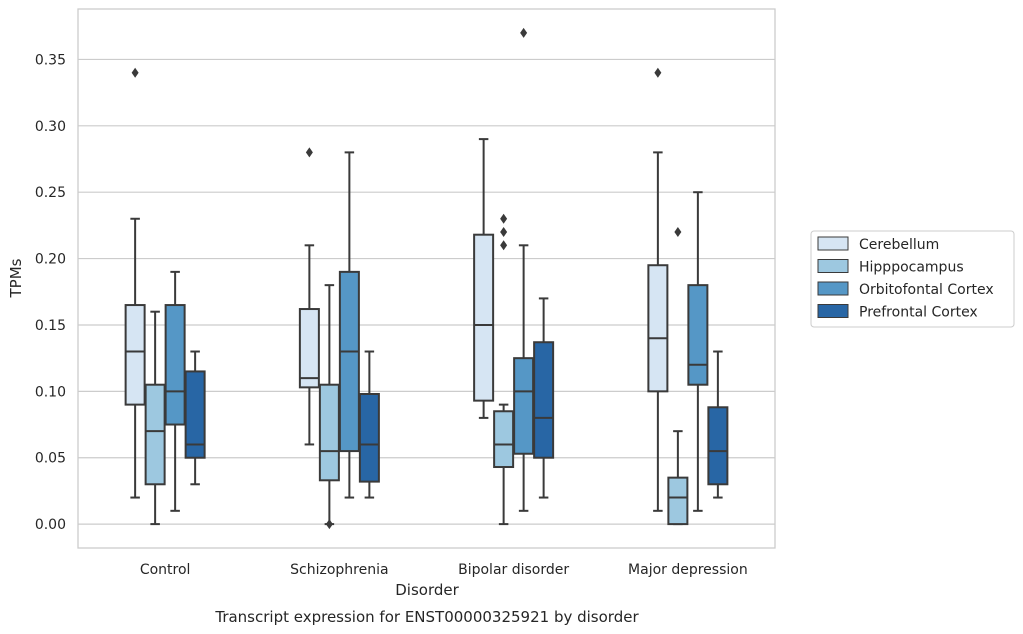 Image resolution: width=1023 pixels, height=634 pixels. Describe the element at coordinates (899, 245) in the screenshot. I see `legend-label: Cerebellum` at that location.